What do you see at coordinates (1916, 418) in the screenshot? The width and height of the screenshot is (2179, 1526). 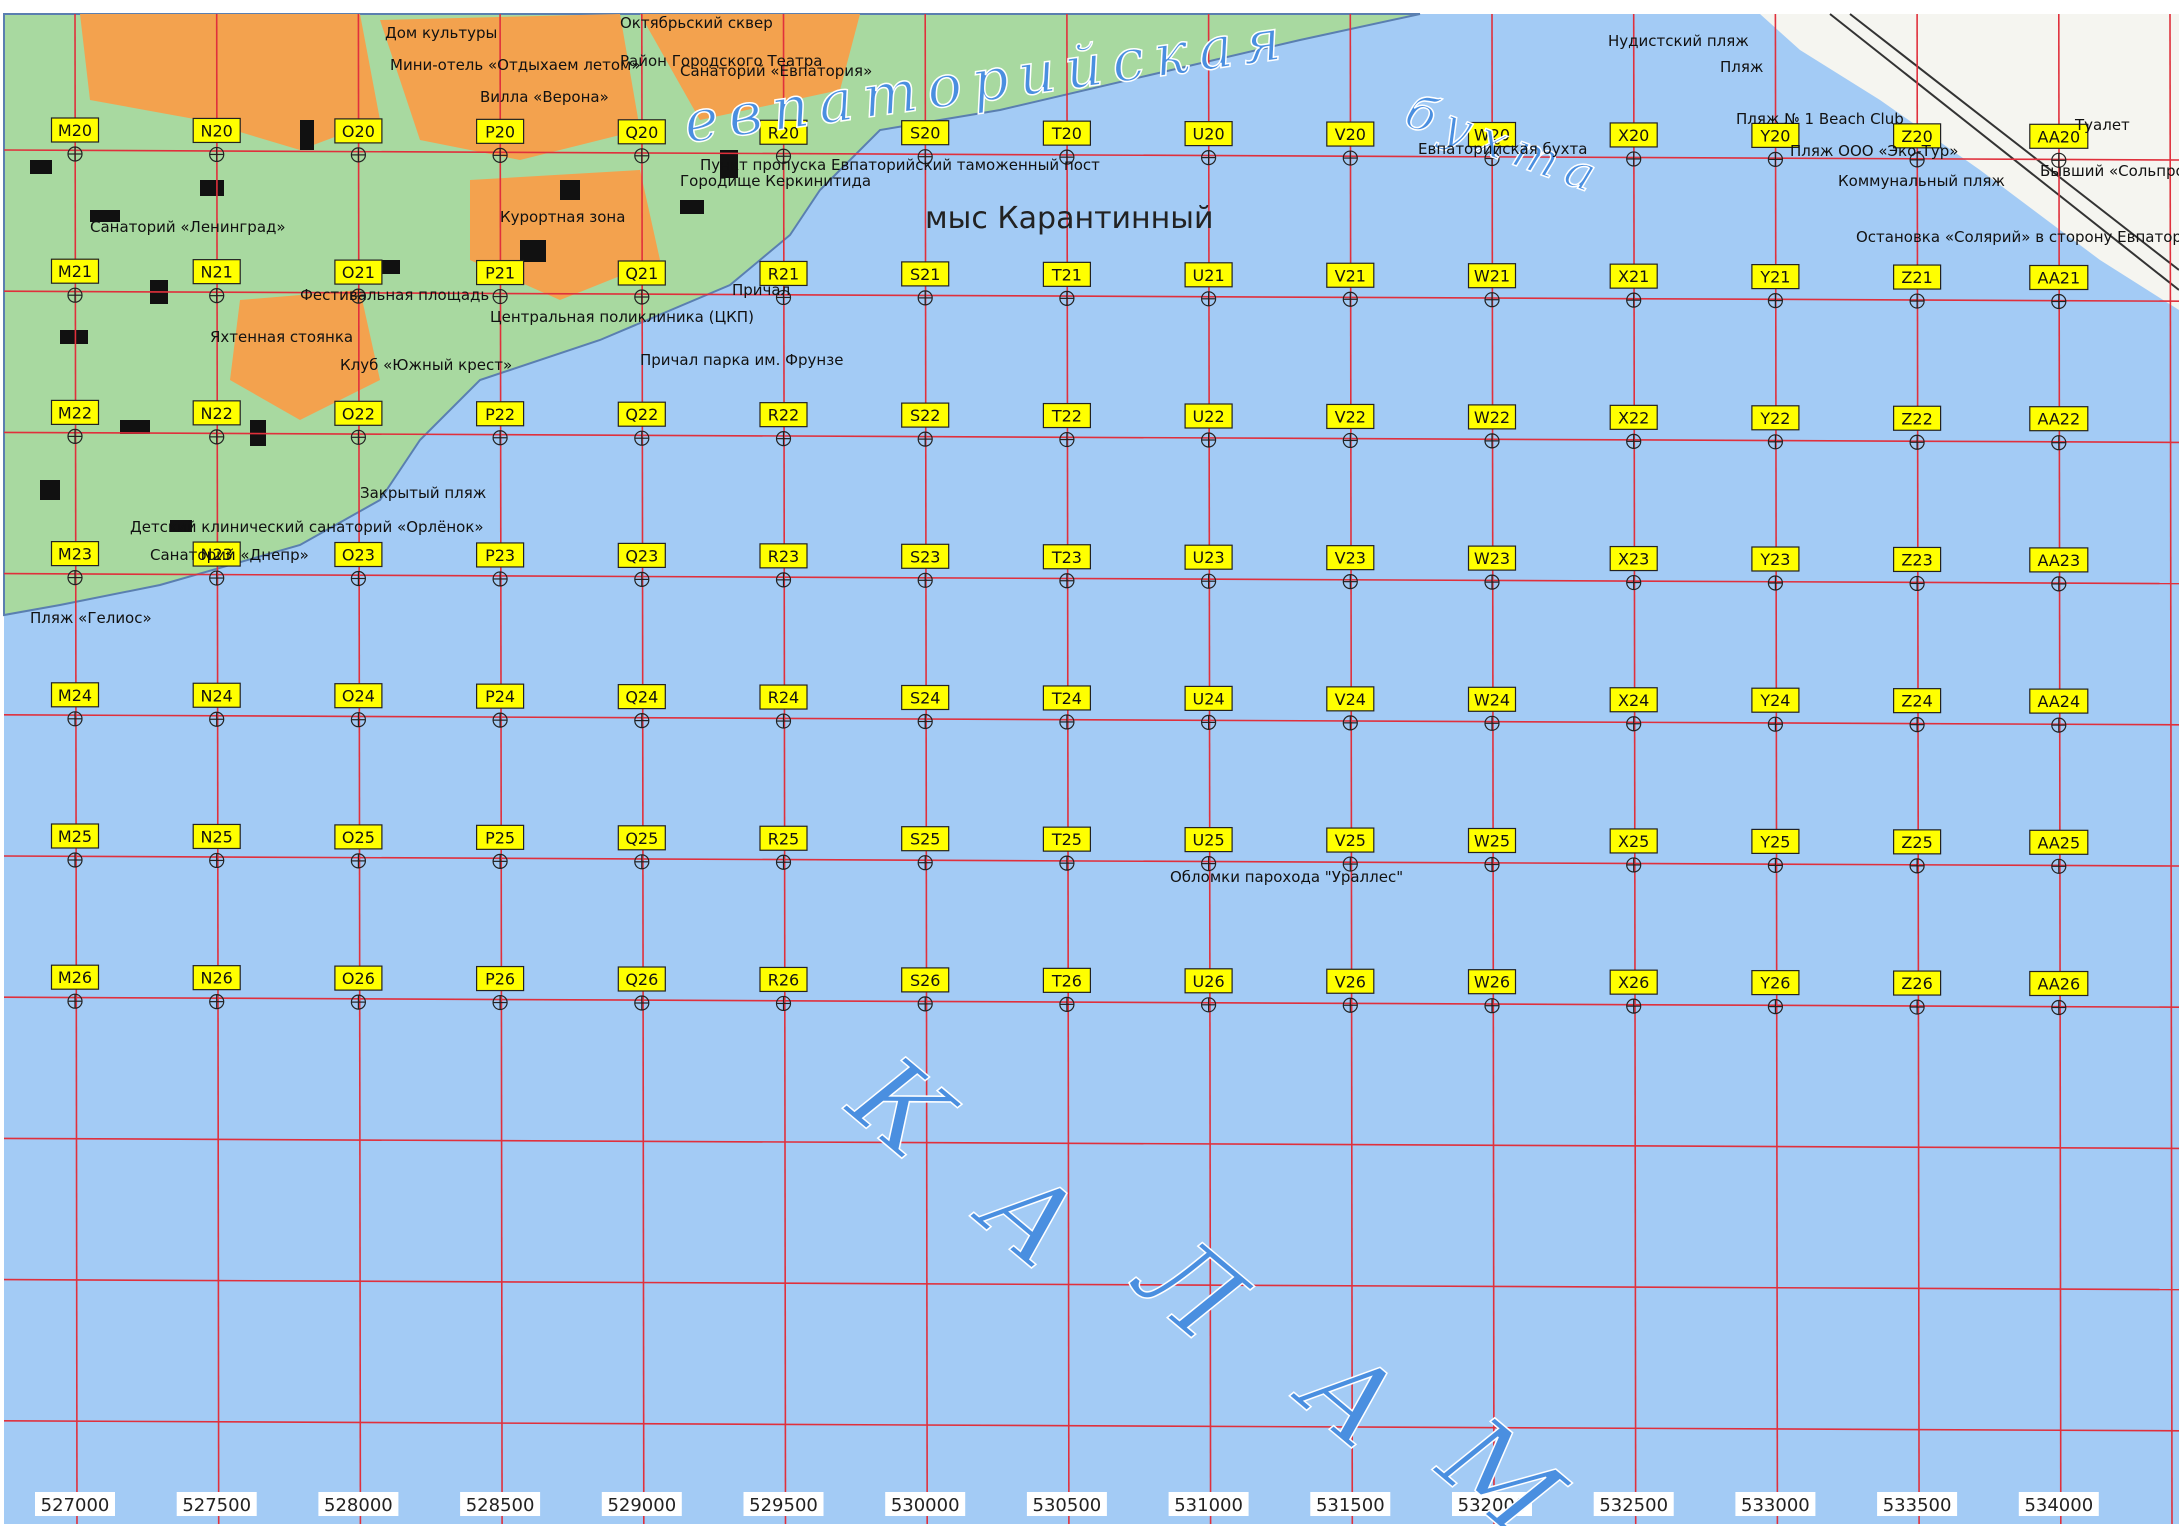 I see `cell-label: Z22` at bounding box center [1916, 418].